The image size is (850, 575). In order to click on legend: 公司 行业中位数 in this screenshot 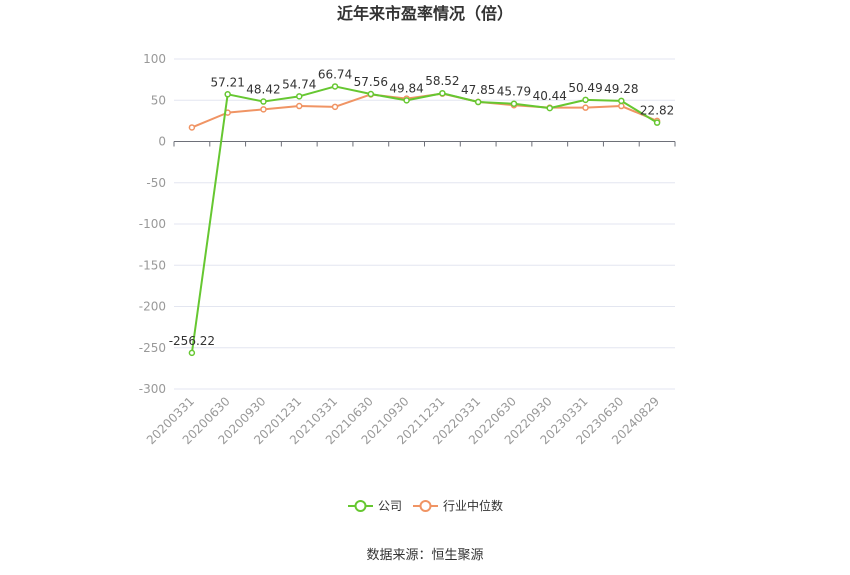, I will do `click(425, 505)`.